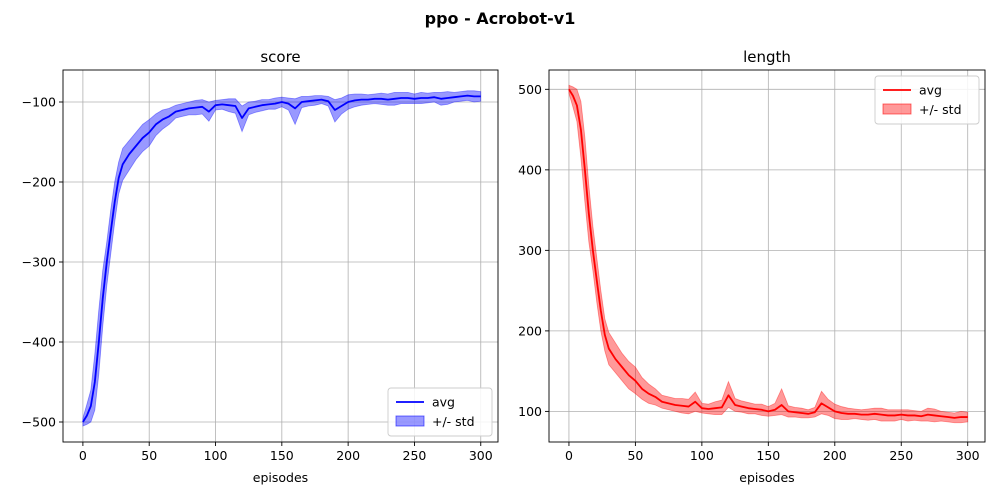 The width and height of the screenshot is (1000, 500). Describe the element at coordinates (530, 89) in the screenshot. I see `y-tick-label: 500` at that location.